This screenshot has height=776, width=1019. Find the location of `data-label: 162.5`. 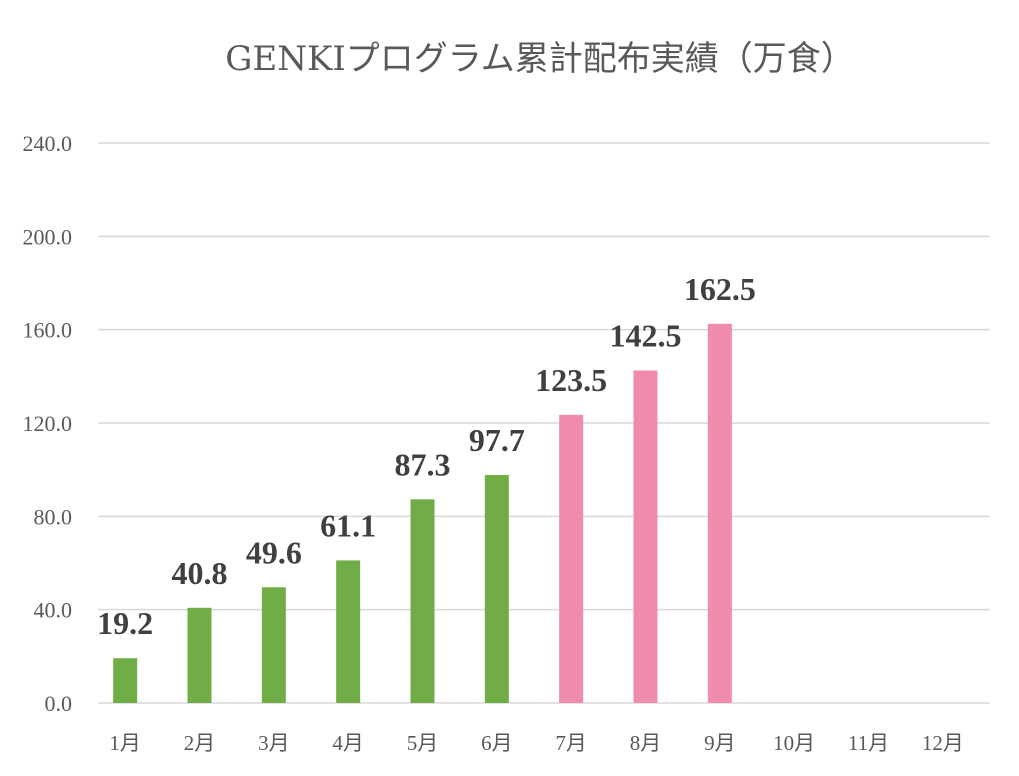

data-label: 162.5 is located at coordinates (720, 289).